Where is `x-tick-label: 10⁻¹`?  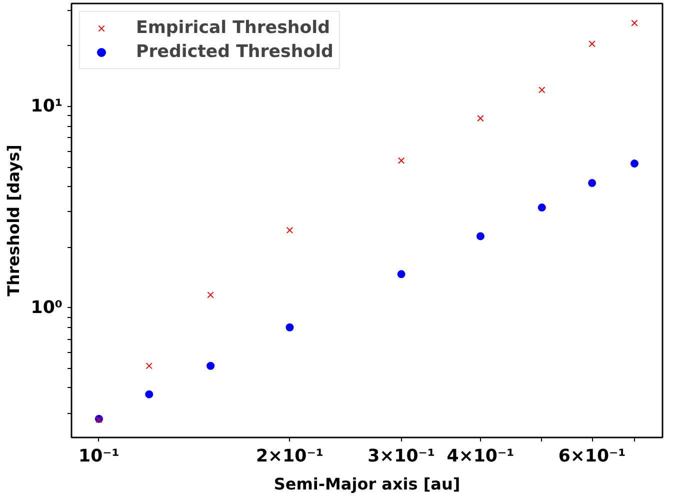
x-tick-label: 10⁻¹ is located at coordinates (99, 456).